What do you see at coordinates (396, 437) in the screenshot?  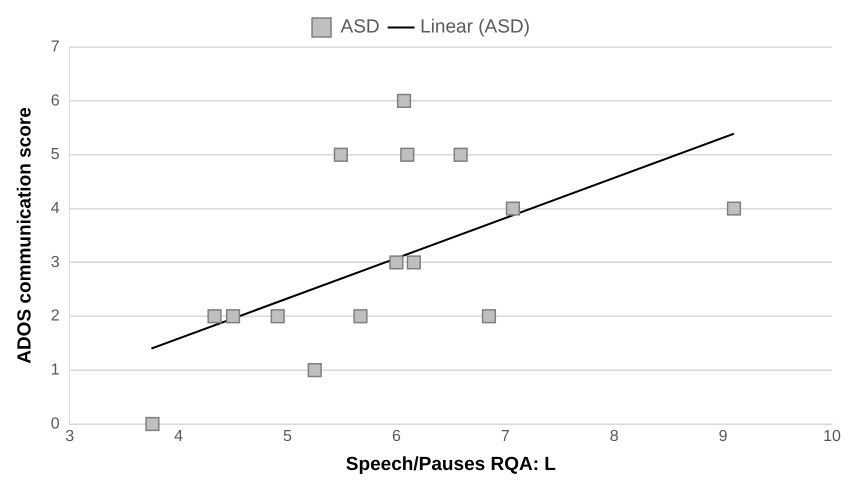 I see `x-tick-label: 6` at bounding box center [396, 437].